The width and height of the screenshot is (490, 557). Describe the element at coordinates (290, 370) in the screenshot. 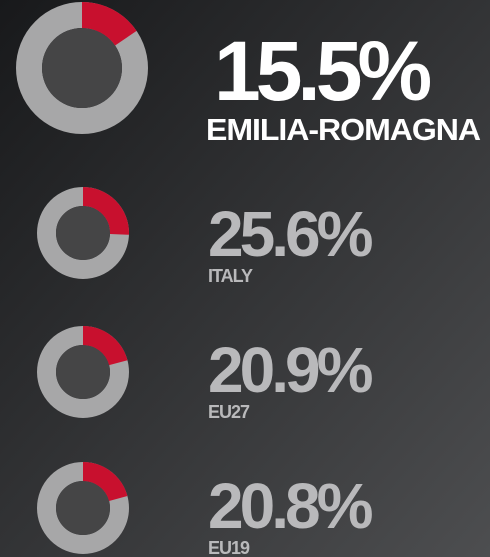

I see `value-label: 20.9%` at that location.